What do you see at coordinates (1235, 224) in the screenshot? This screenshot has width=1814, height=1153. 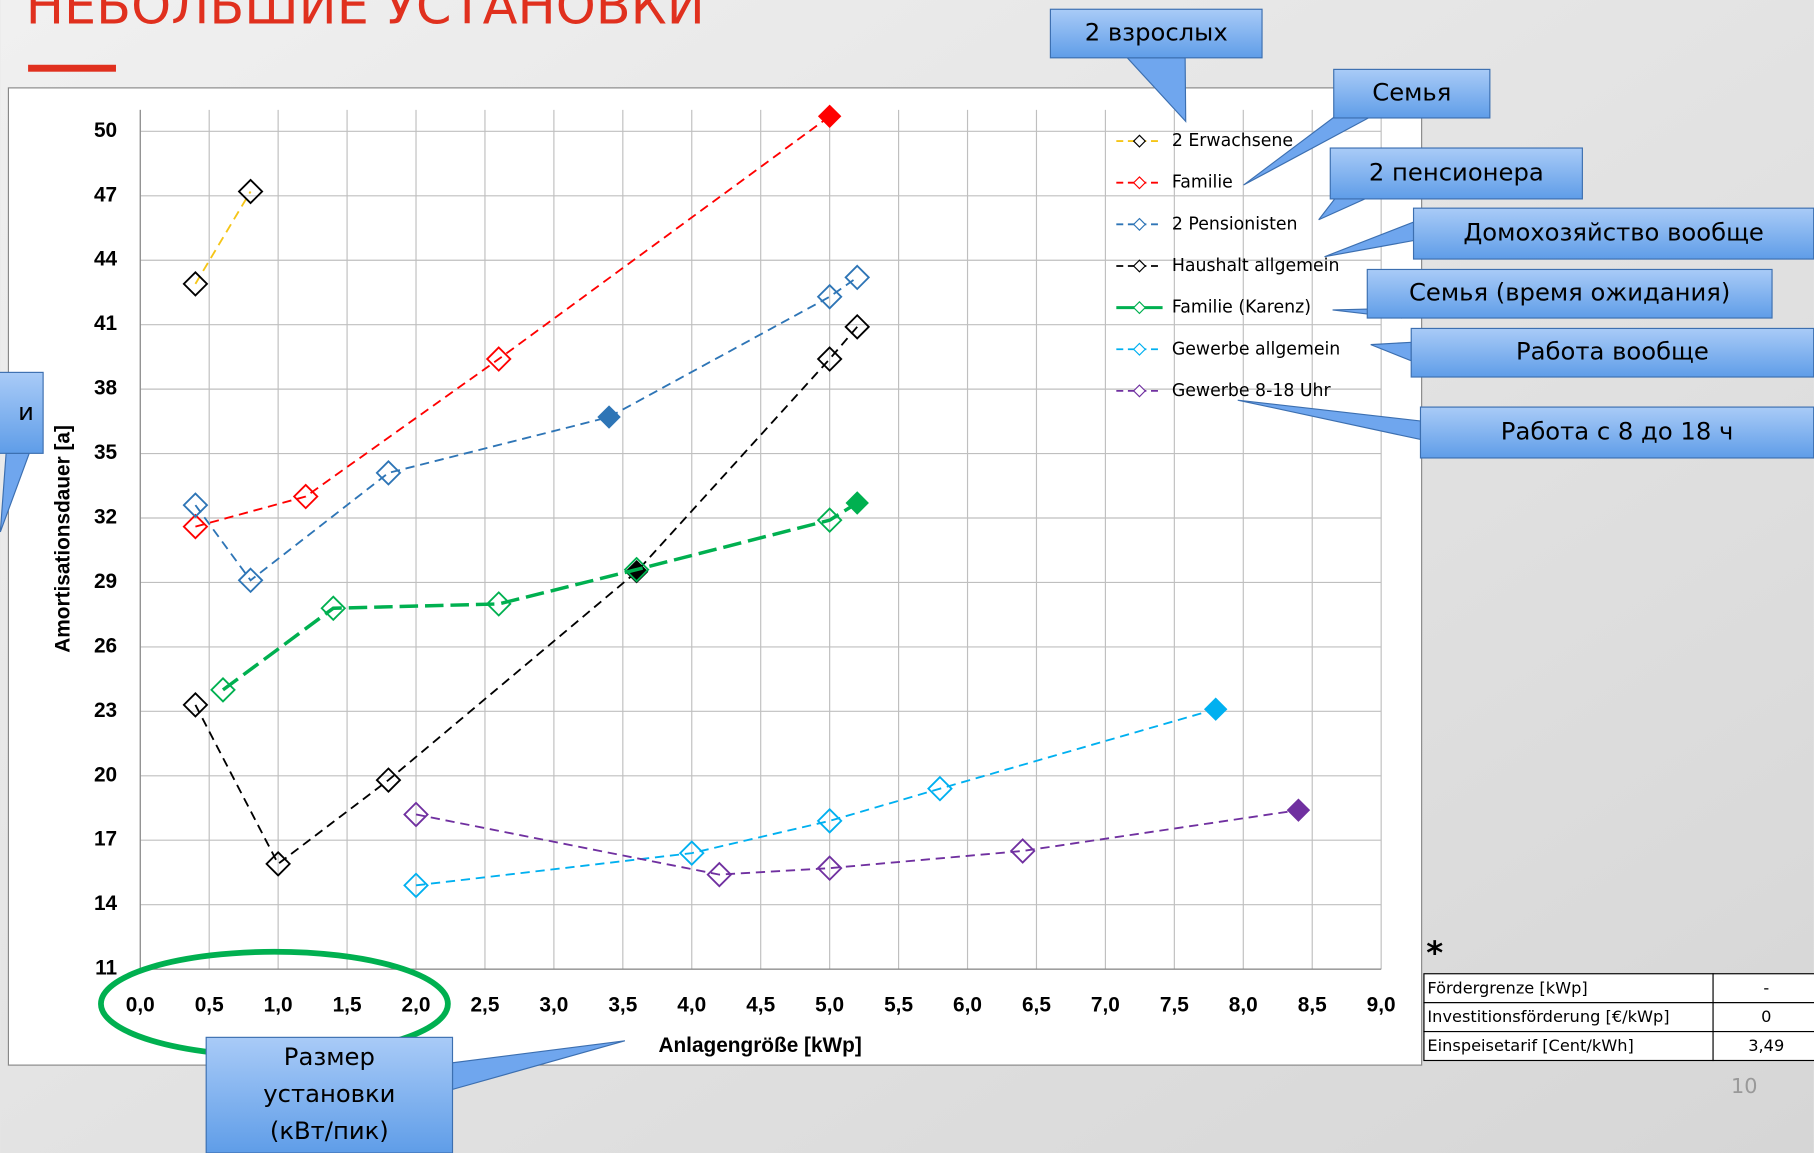 I see `legend-label: 2 Pensionisten` at bounding box center [1235, 224].